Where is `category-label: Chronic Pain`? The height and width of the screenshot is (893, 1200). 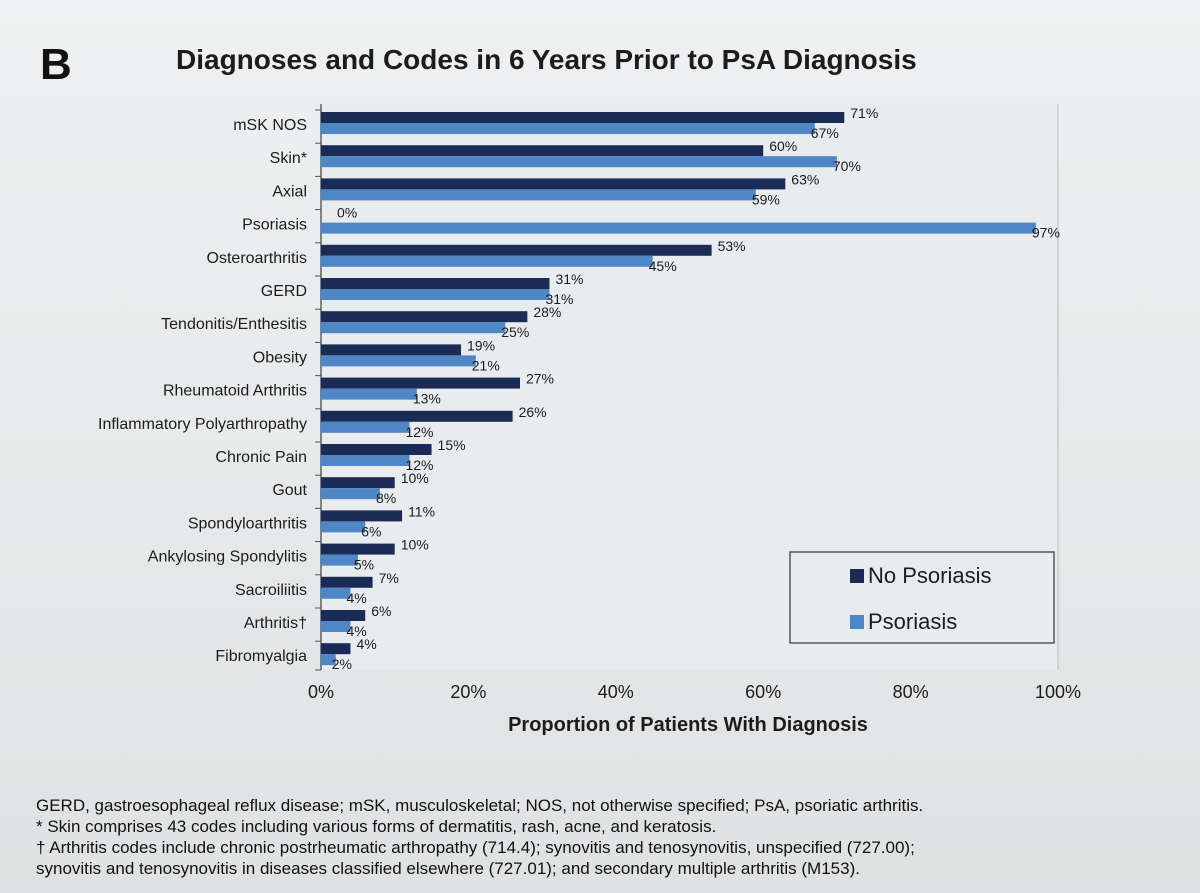
category-label: Chronic Pain is located at coordinates (261, 457).